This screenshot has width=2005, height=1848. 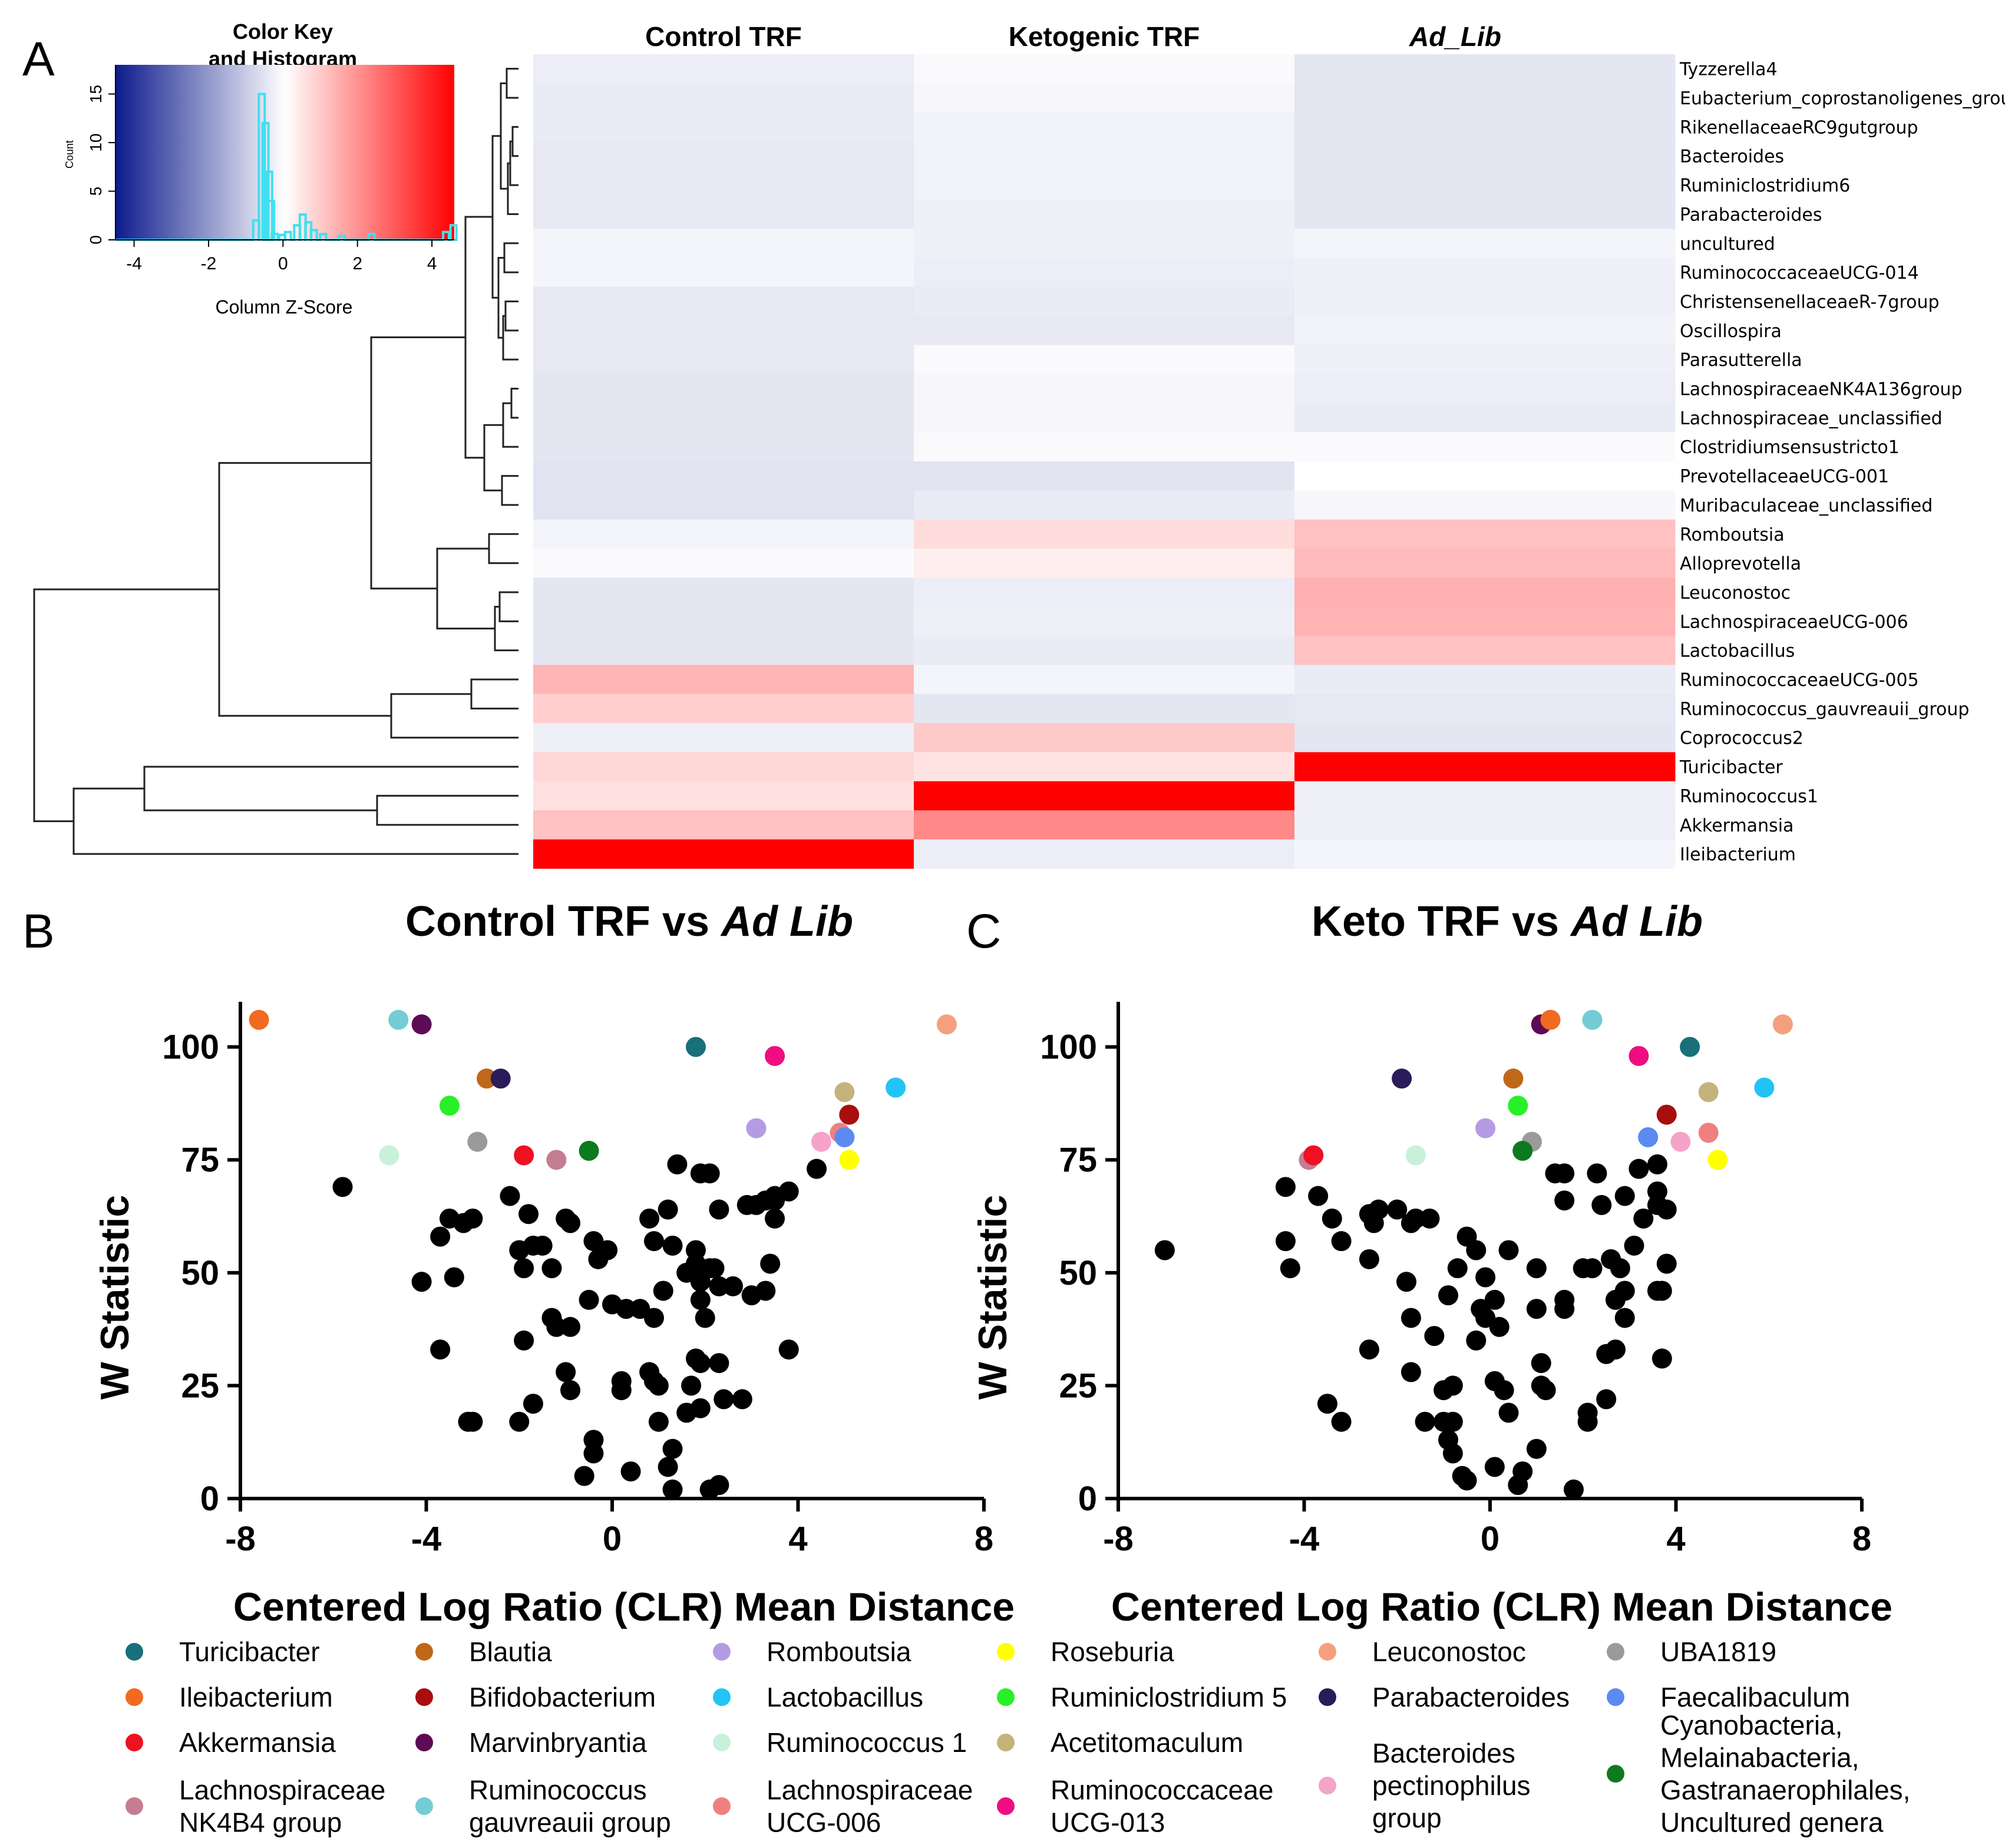 What do you see at coordinates (1169, 1697) in the screenshot?
I see `legend-label: Ruminiclostridium 5` at bounding box center [1169, 1697].